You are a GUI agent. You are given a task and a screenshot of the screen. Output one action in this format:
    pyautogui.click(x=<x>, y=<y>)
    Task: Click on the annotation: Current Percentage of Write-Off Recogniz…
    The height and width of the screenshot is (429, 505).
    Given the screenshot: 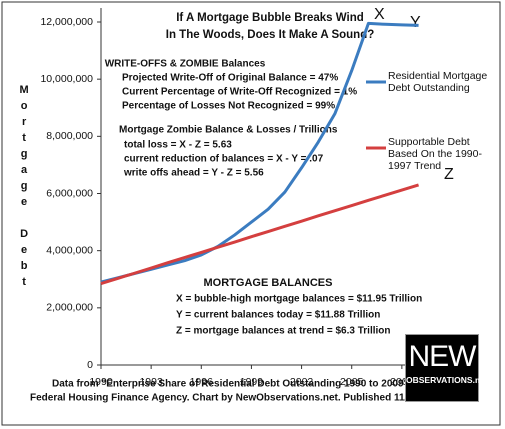 What is the action you would take?
    pyautogui.click(x=239, y=92)
    